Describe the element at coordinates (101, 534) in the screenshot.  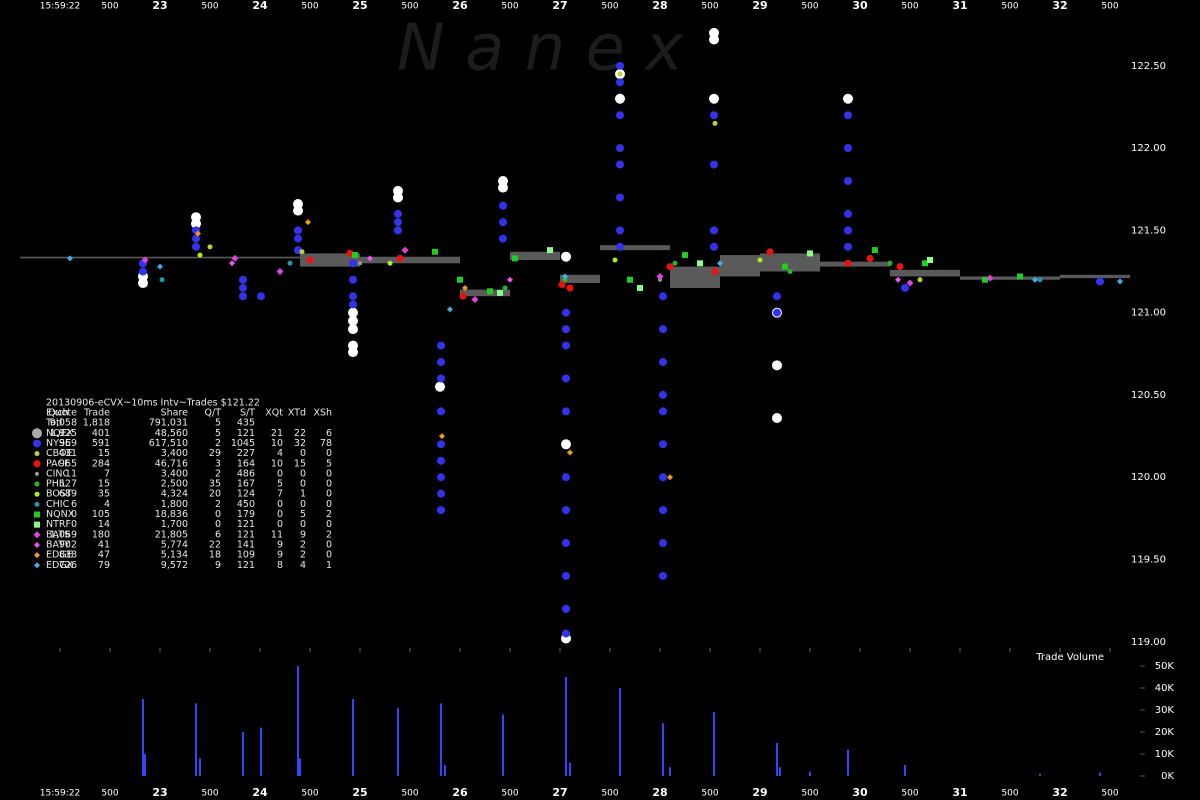
I see `table-cell: 180` at that location.